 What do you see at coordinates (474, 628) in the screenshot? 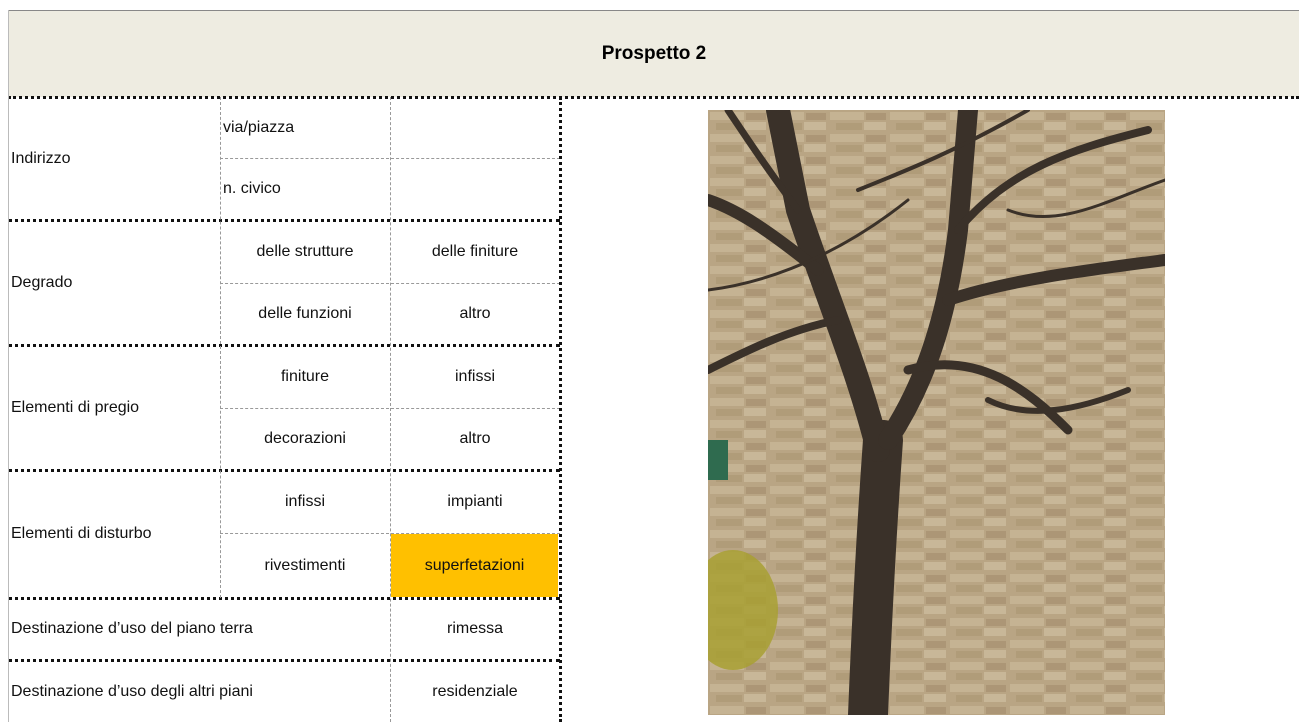
I see `cell: rimessa` at bounding box center [474, 628].